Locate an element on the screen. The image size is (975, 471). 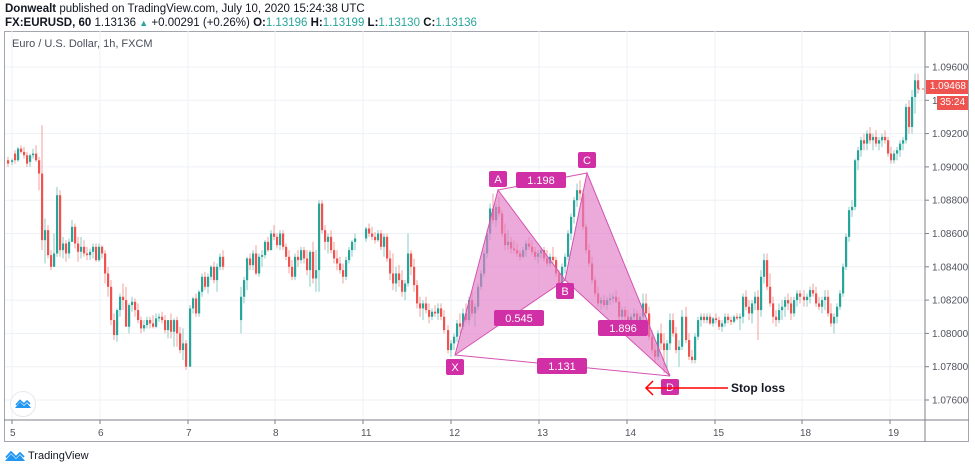
date-tick-label: 18 is located at coordinates (806, 433).